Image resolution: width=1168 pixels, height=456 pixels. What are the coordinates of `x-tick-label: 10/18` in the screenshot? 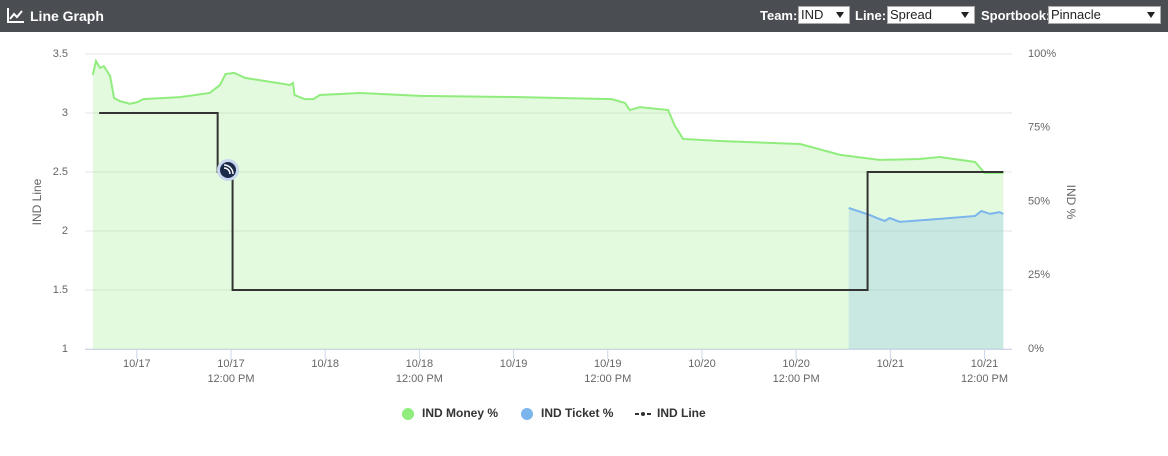 It's located at (325, 364).